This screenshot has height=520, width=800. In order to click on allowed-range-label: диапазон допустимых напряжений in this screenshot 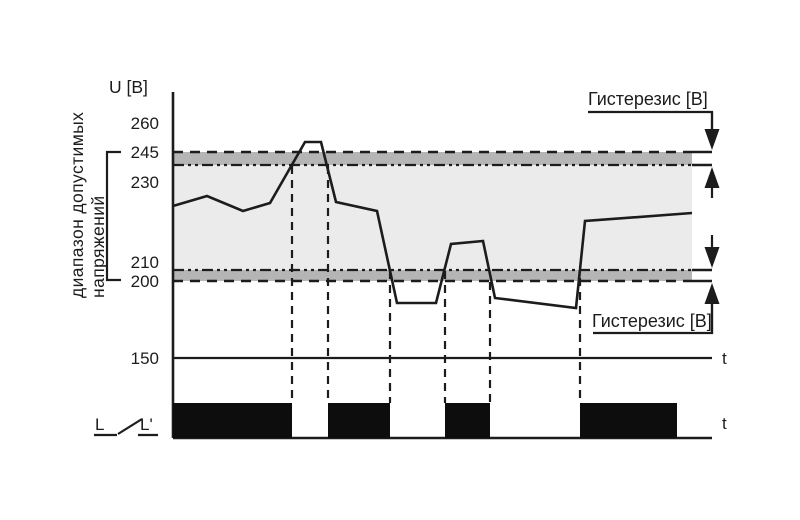, I will do `click(87, 202)`.